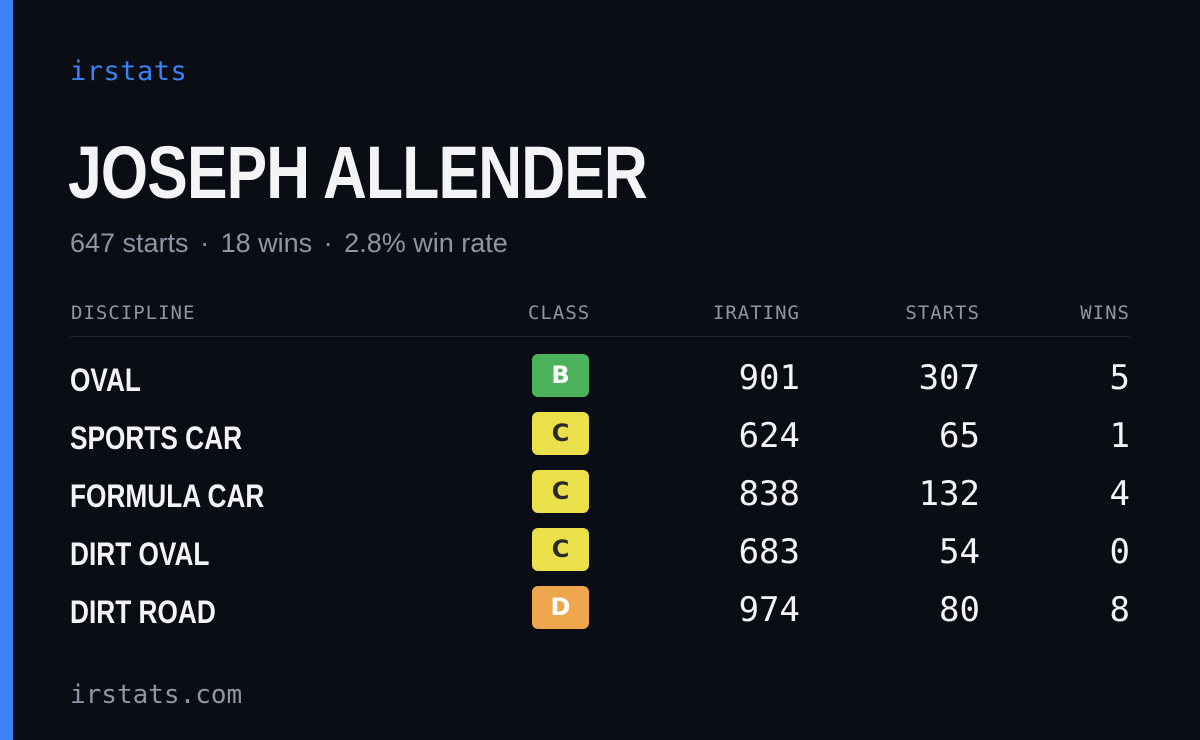  I want to click on row-irating: 683, so click(769, 552).